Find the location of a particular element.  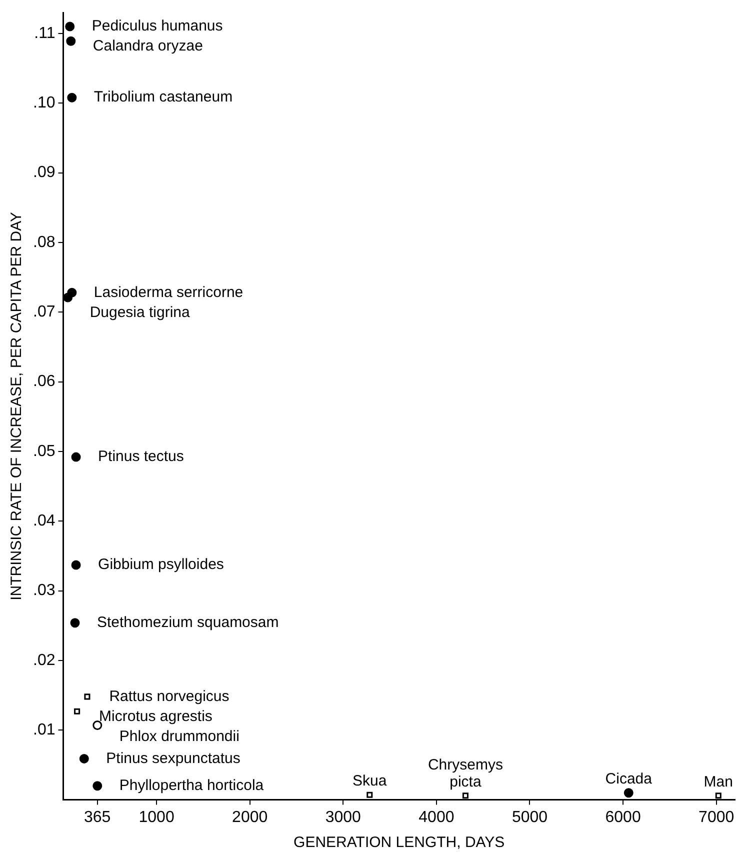

y-tick-label: .04 is located at coordinates (44, 521).